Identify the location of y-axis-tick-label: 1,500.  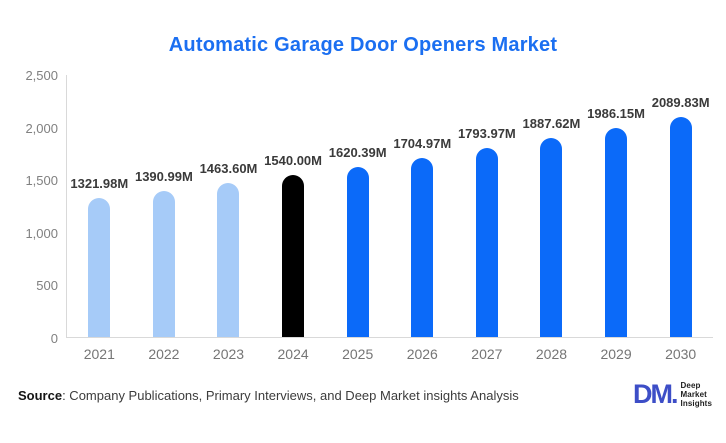
(41, 181).